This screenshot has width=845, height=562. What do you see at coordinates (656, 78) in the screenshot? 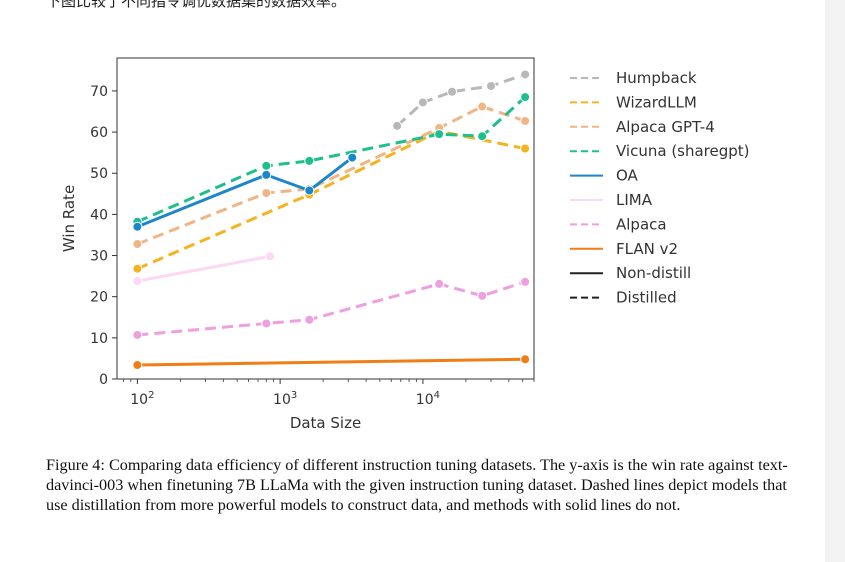
I see `legend-label-humpback: Humpback` at bounding box center [656, 78].